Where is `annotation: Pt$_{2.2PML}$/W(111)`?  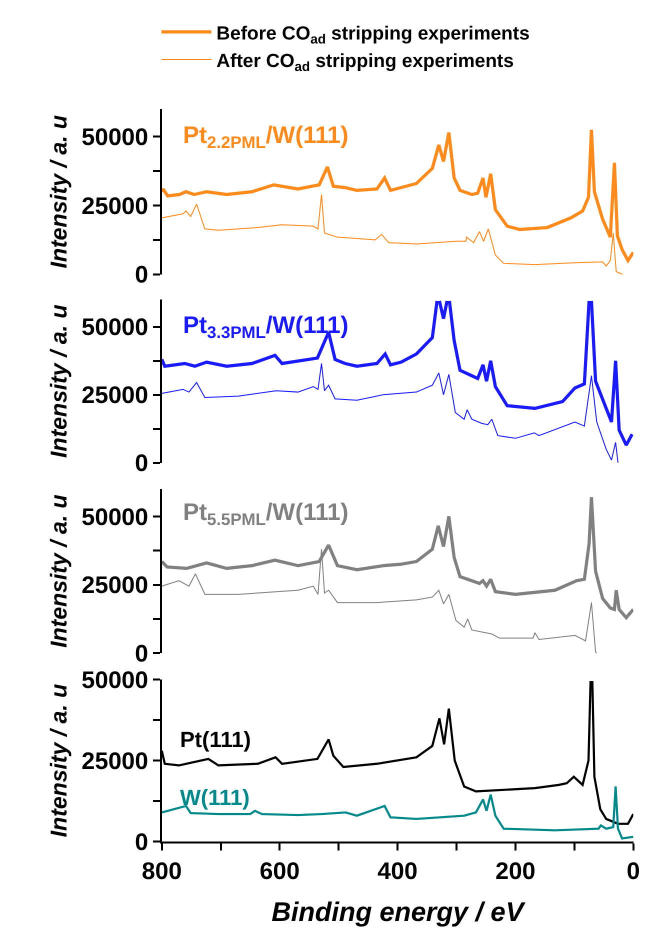
annotation: Pt$_{2.2PML}$/W(111) is located at coordinates (265, 137).